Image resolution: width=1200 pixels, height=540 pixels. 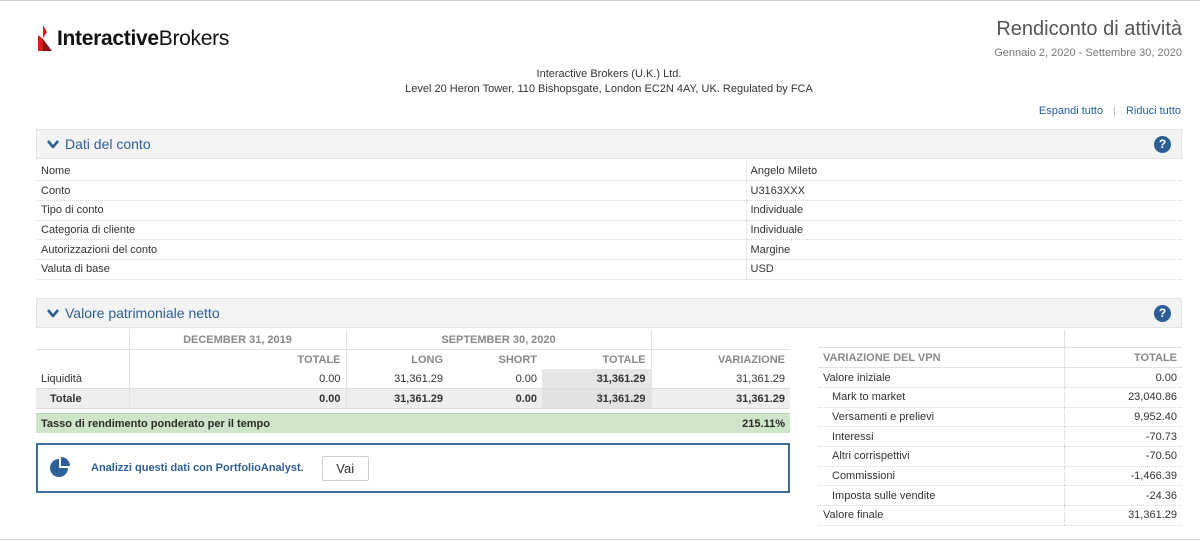 I want to click on vpn-header-row: VARIAZIONE DEL VPN TOTALE, so click(x=1000, y=358).